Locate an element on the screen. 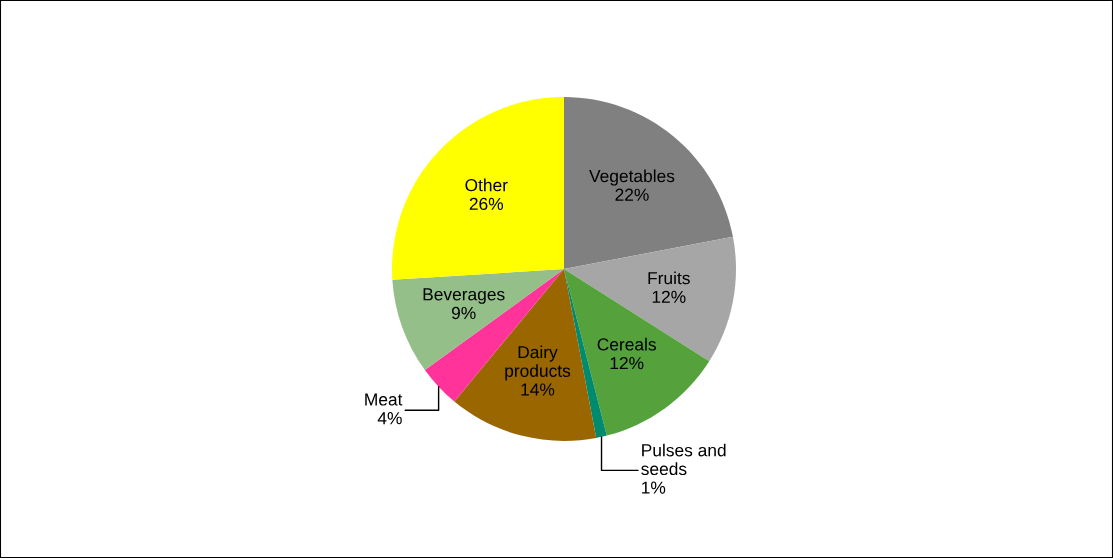  data-label: 9% is located at coordinates (463, 313).